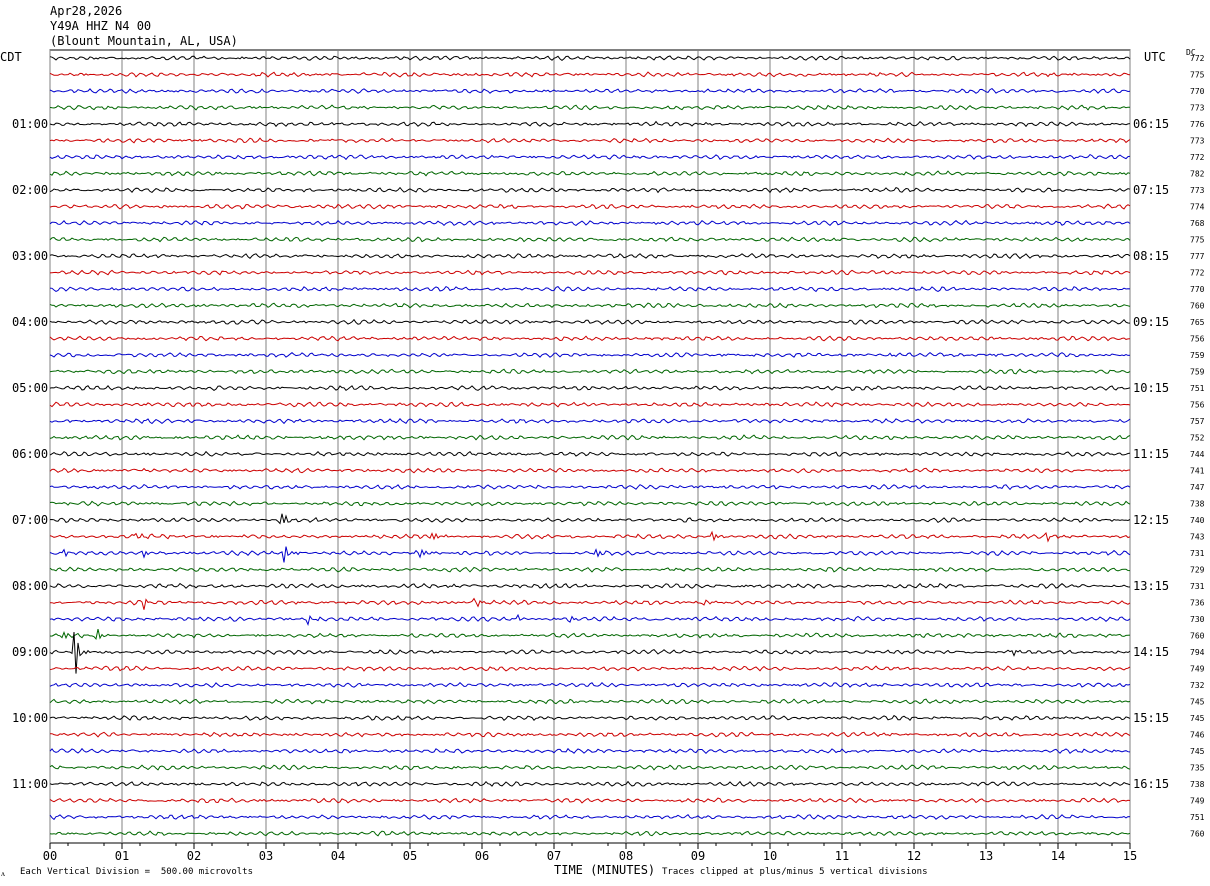 This screenshot has height=886, width=1210. I want to click on right-timezone: UTC, so click(1155, 57).